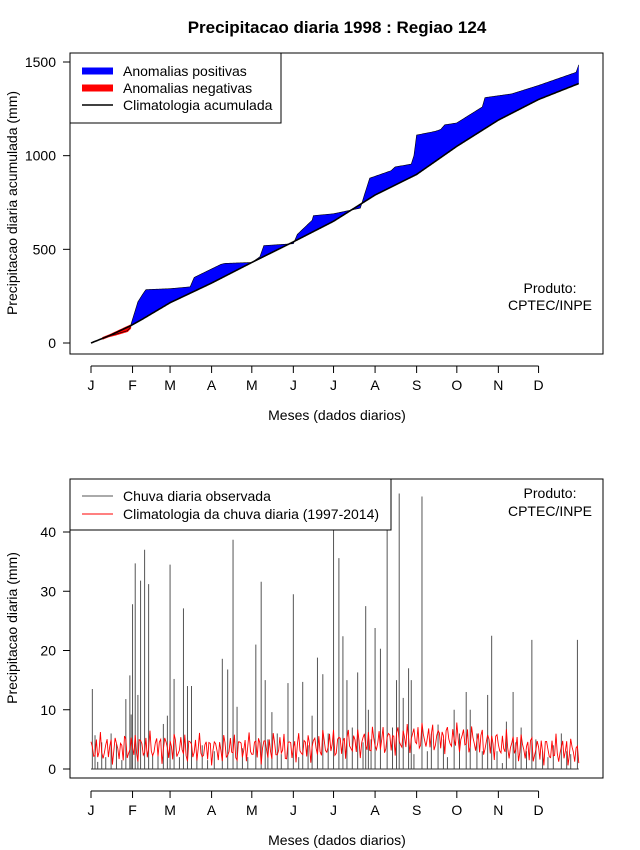 The image size is (640, 850). I want to click on cumulative-y-tick-label: 1500, so click(40, 62).